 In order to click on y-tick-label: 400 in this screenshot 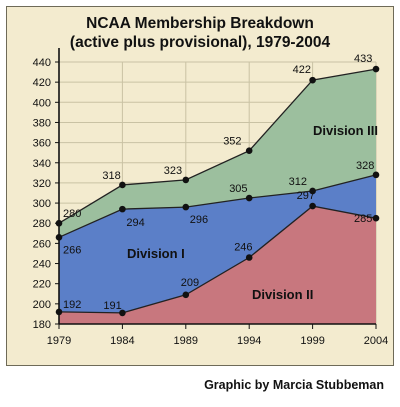, I will do `click(42, 103)`.